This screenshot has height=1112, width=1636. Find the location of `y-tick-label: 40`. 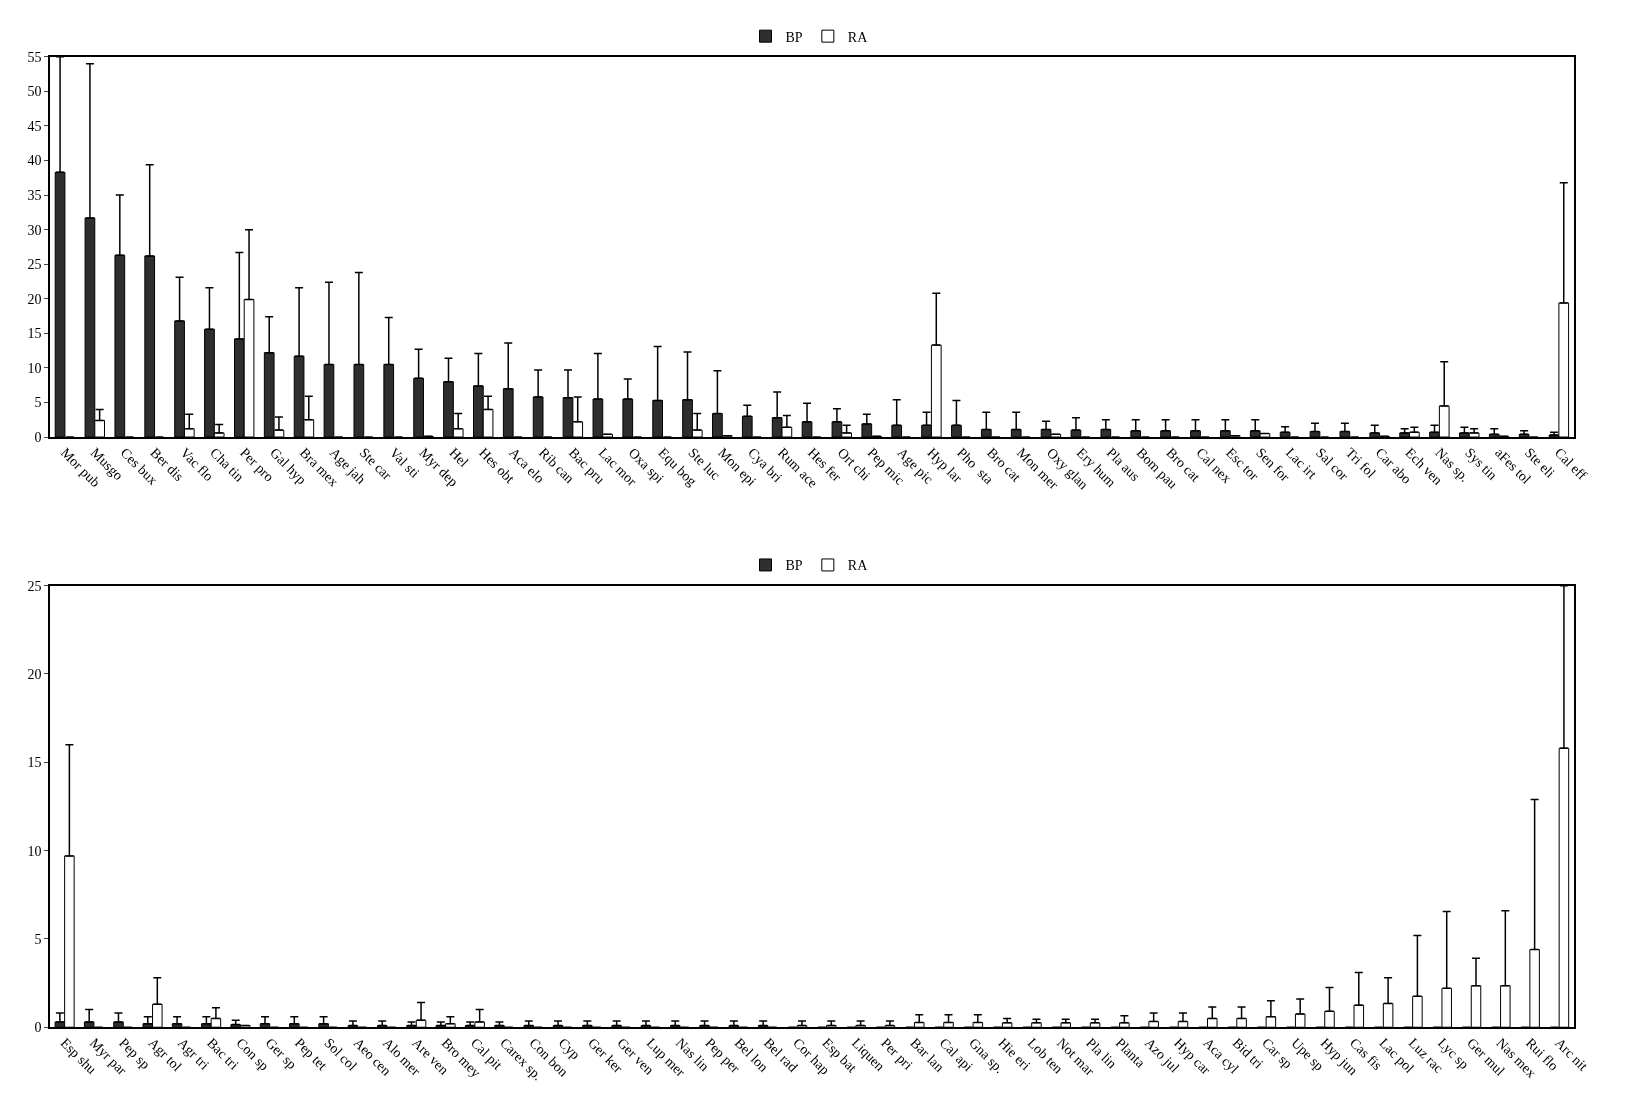

y-tick-label: 40 is located at coordinates (34, 161).